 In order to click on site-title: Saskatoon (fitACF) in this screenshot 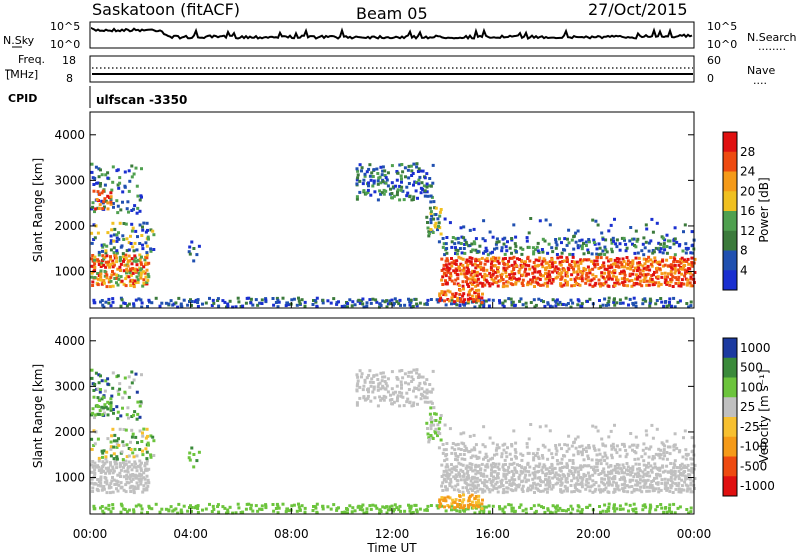, I will do `click(166, 9)`.